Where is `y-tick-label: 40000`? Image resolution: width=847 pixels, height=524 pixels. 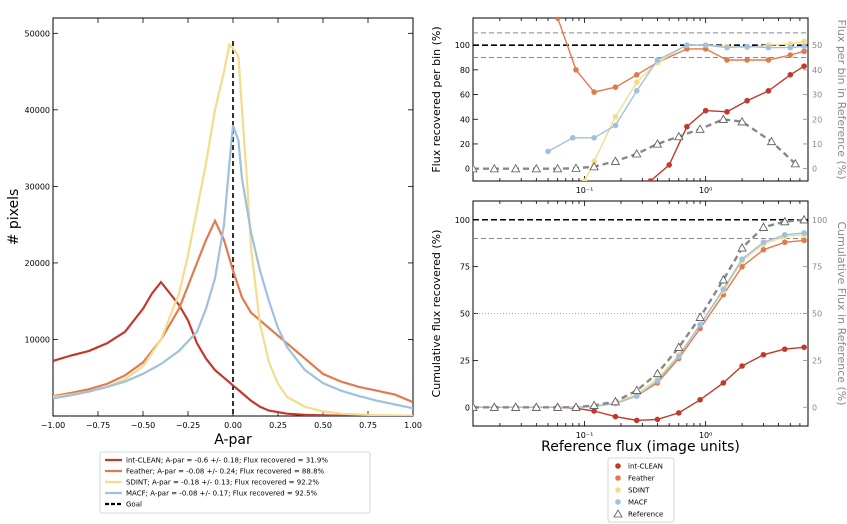
y-tick-label: 40000 is located at coordinates (37, 110).